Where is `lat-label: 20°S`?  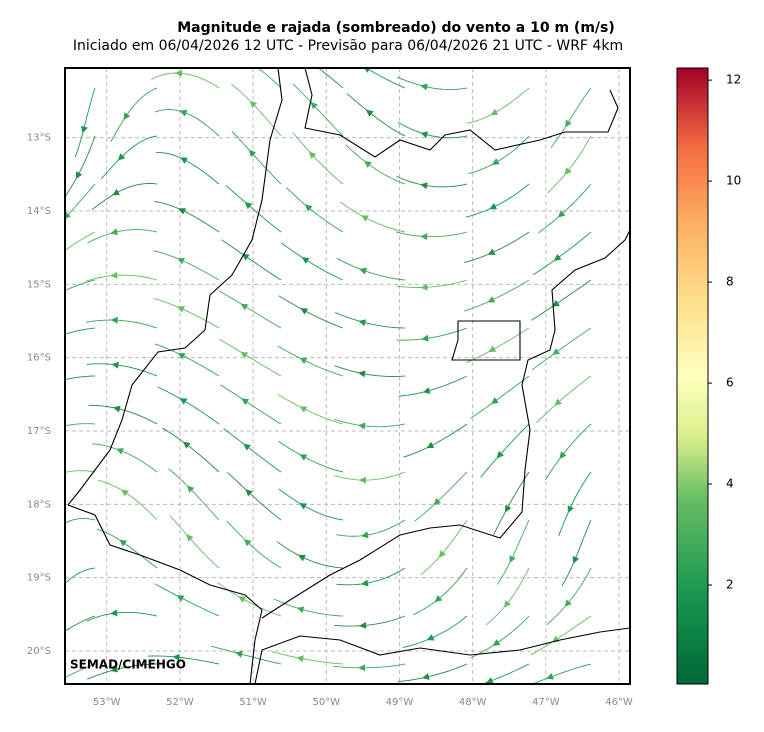
lat-label: 20°S is located at coordinates (39, 651).